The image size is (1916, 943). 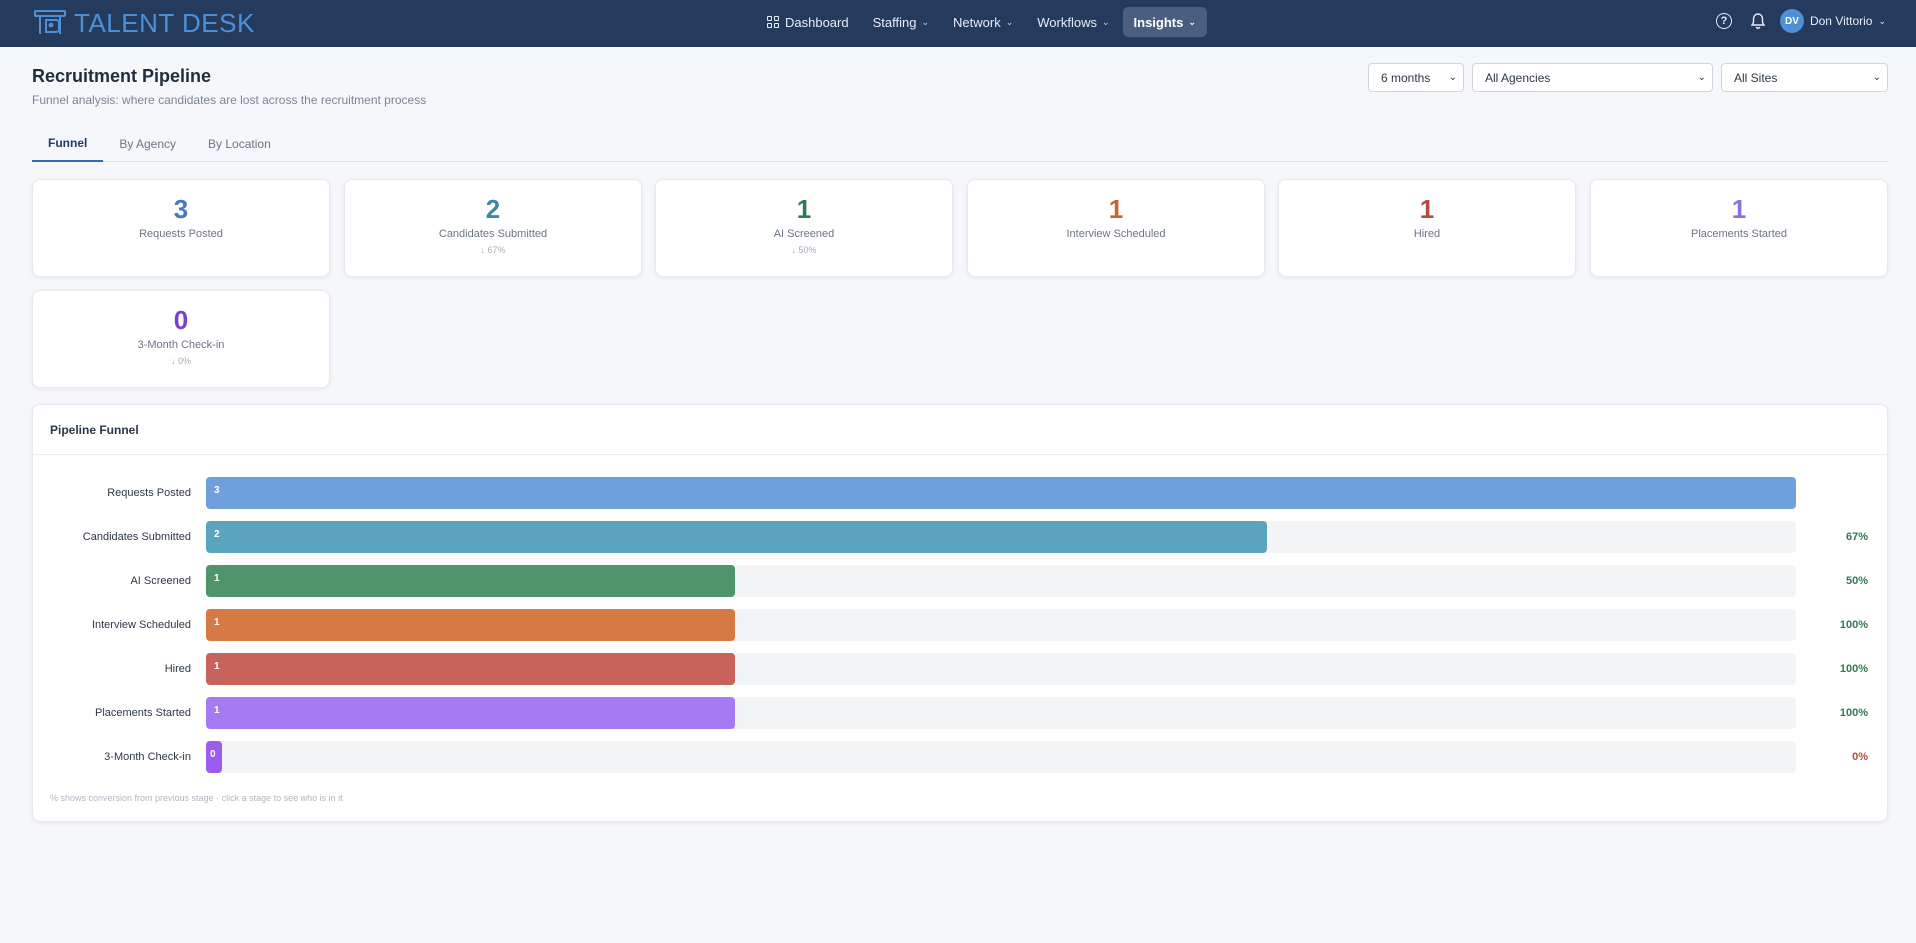 I want to click on funnel-track: 3, so click(x=1001, y=493).